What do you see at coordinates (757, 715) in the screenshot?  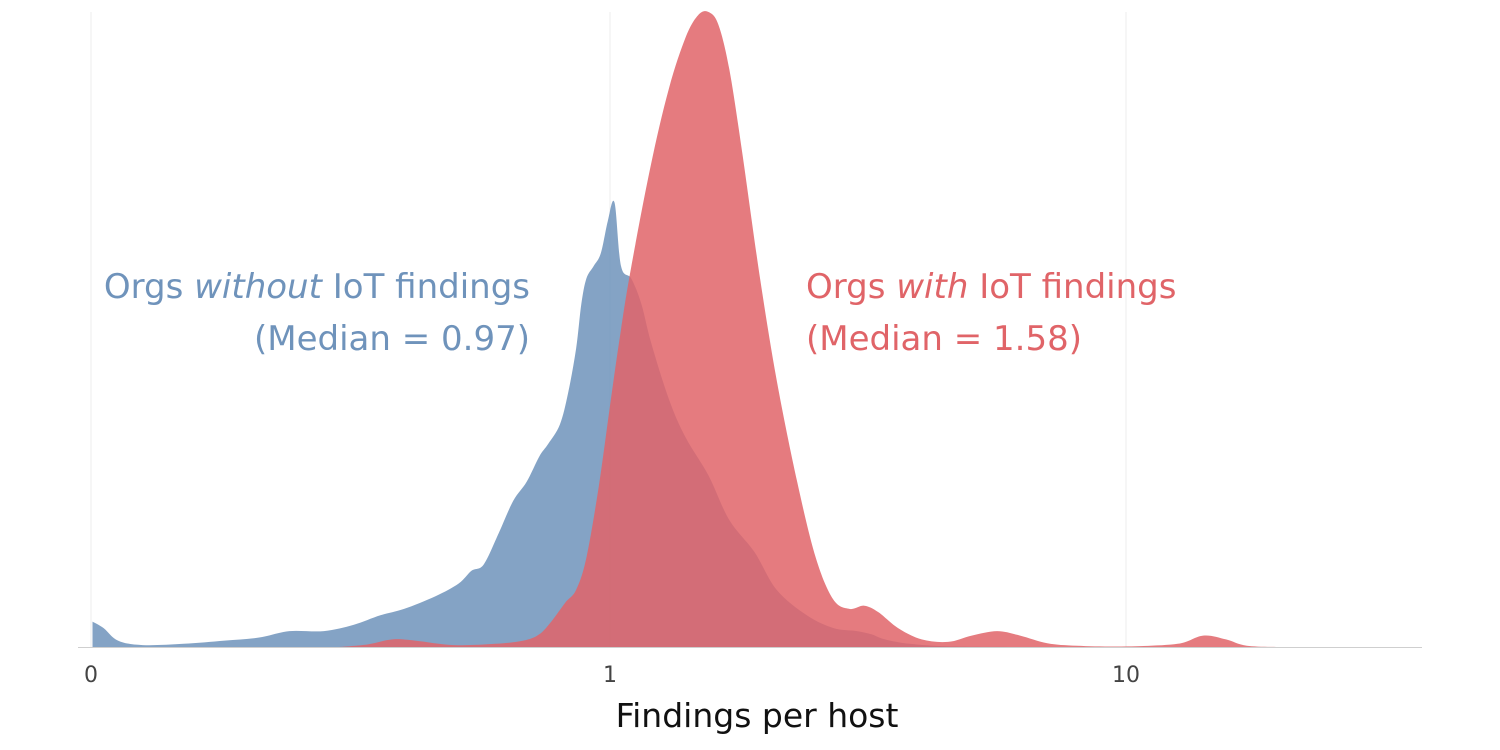 I see `x-axis-title: Findings per host` at bounding box center [757, 715].